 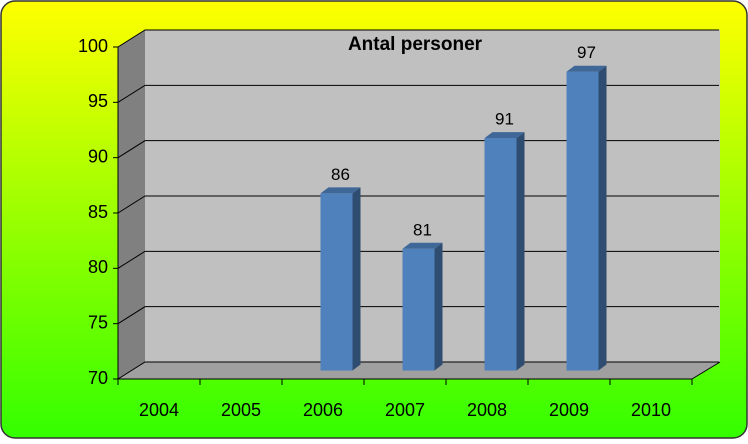 What do you see at coordinates (586, 52) in the screenshot?
I see `data-label: 97` at bounding box center [586, 52].